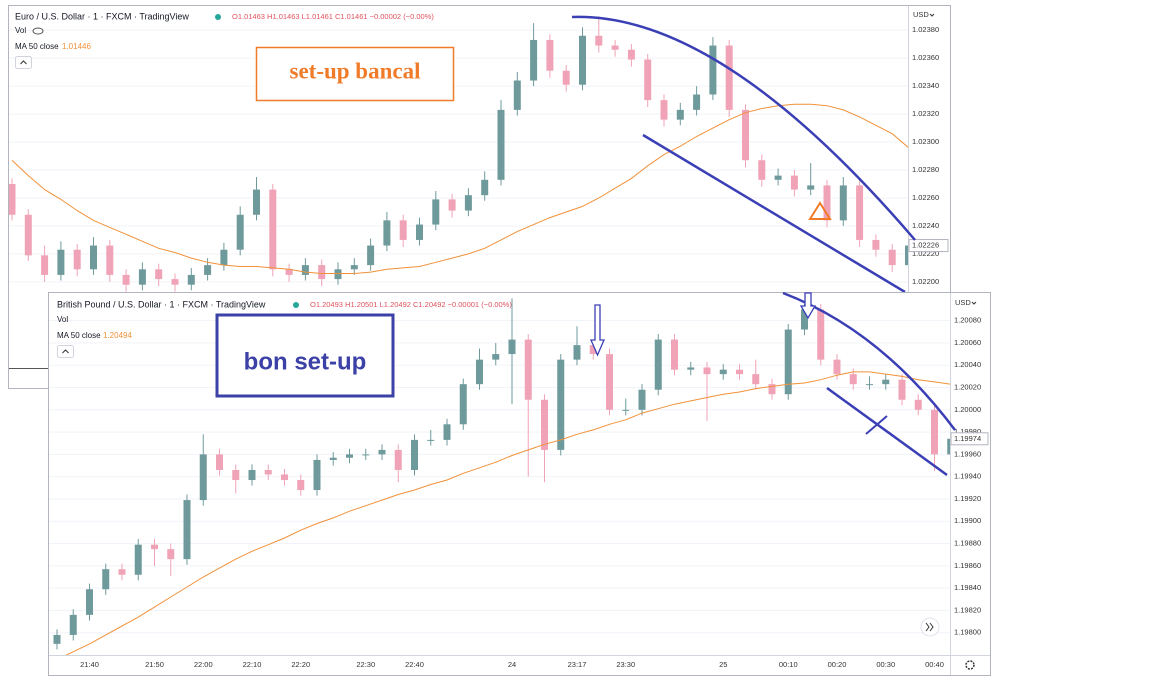 The image size is (1165, 680). Describe the element at coordinates (808, 306) in the screenshot. I see `arrow-down` at that location.